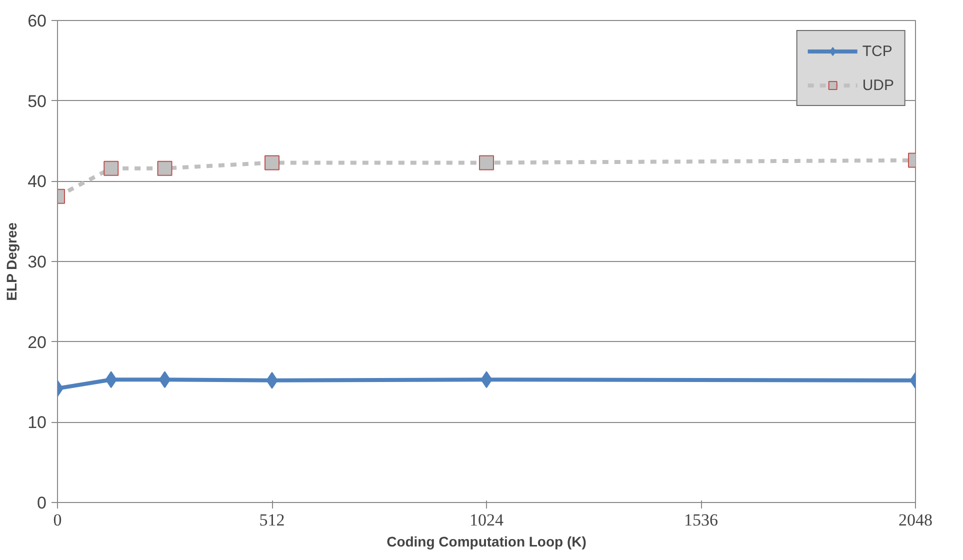  I want to click on x-tick-label: 2048, so click(915, 520).